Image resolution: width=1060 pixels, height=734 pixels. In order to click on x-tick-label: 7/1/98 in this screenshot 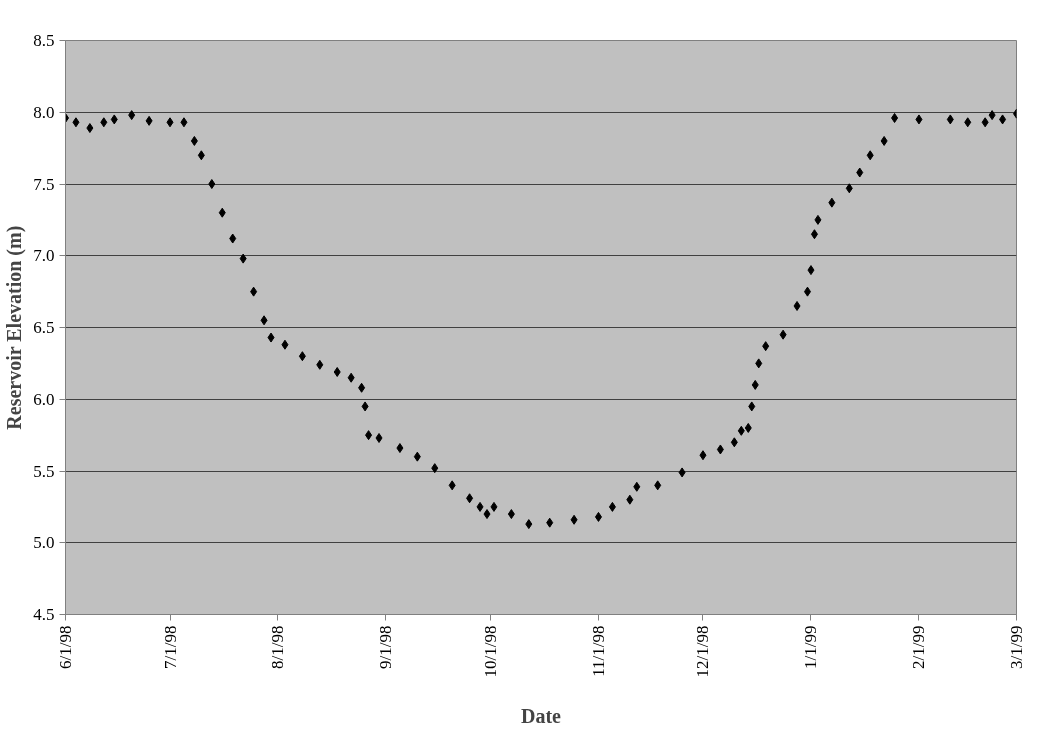, I will do `click(170, 647)`.